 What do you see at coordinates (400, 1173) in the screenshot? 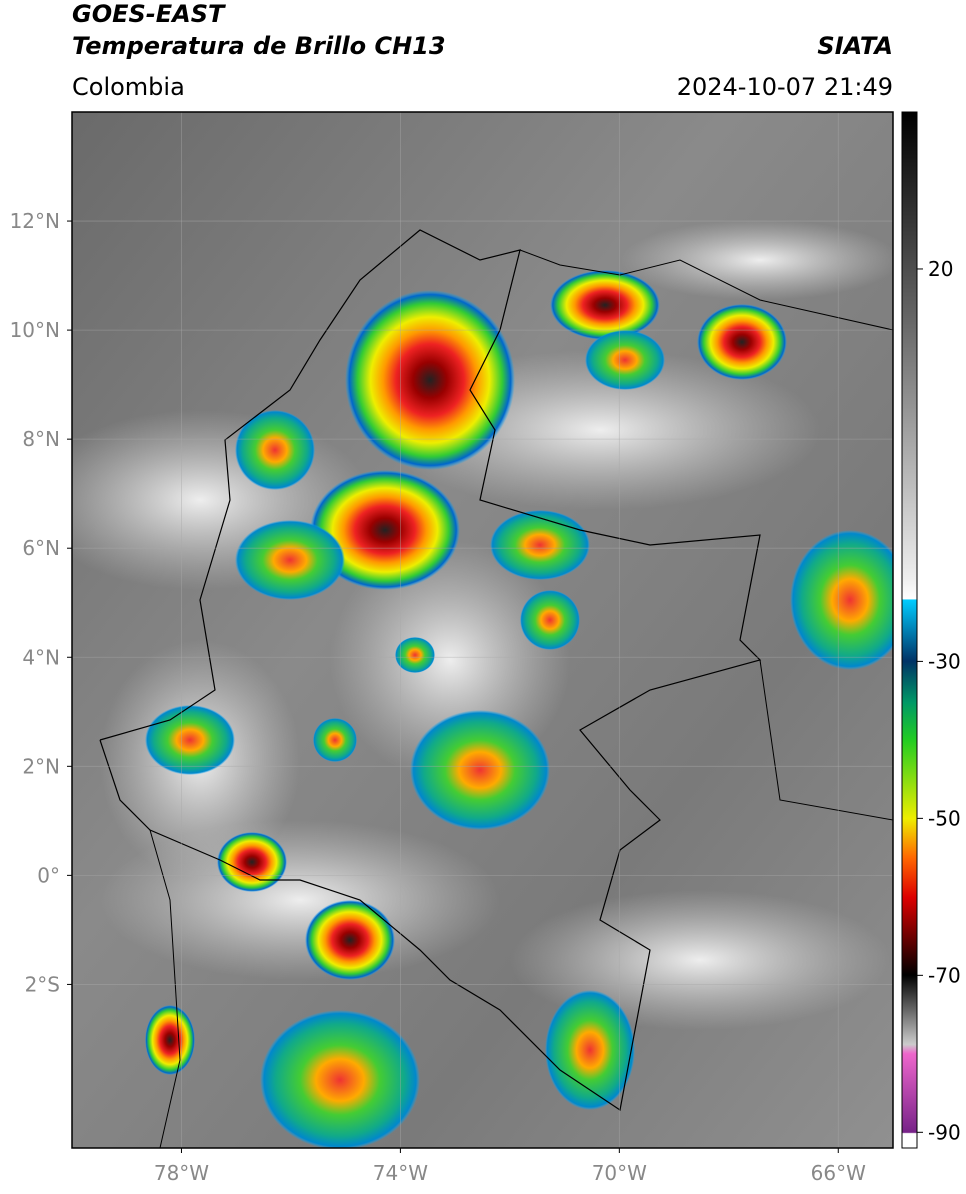
I see `lon-tick-label: 74°W` at bounding box center [400, 1173].